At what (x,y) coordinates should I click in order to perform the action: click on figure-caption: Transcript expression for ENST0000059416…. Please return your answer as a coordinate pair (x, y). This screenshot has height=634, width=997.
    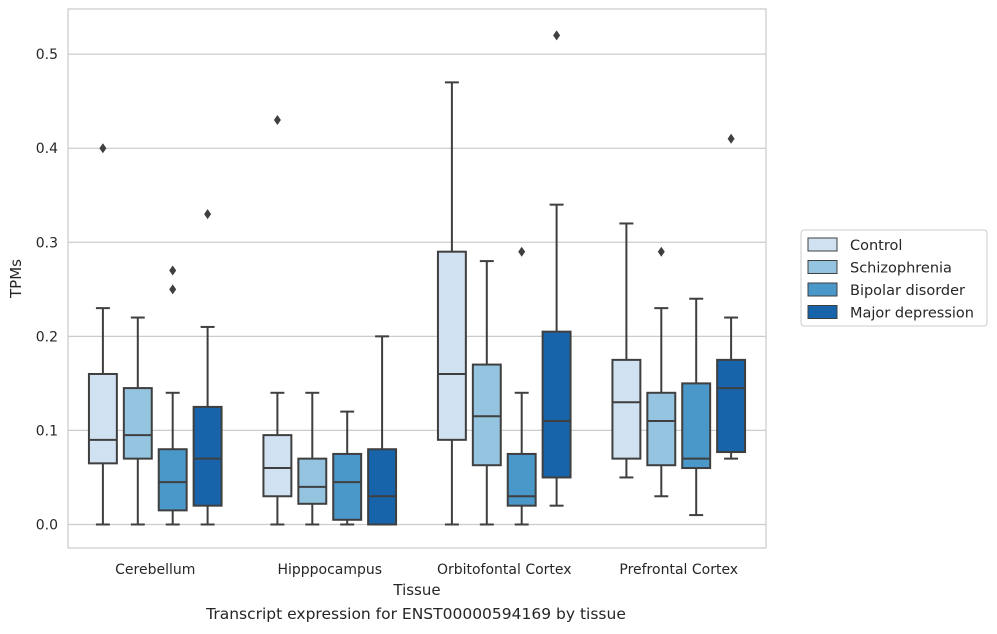
    Looking at the image, I should click on (416, 614).